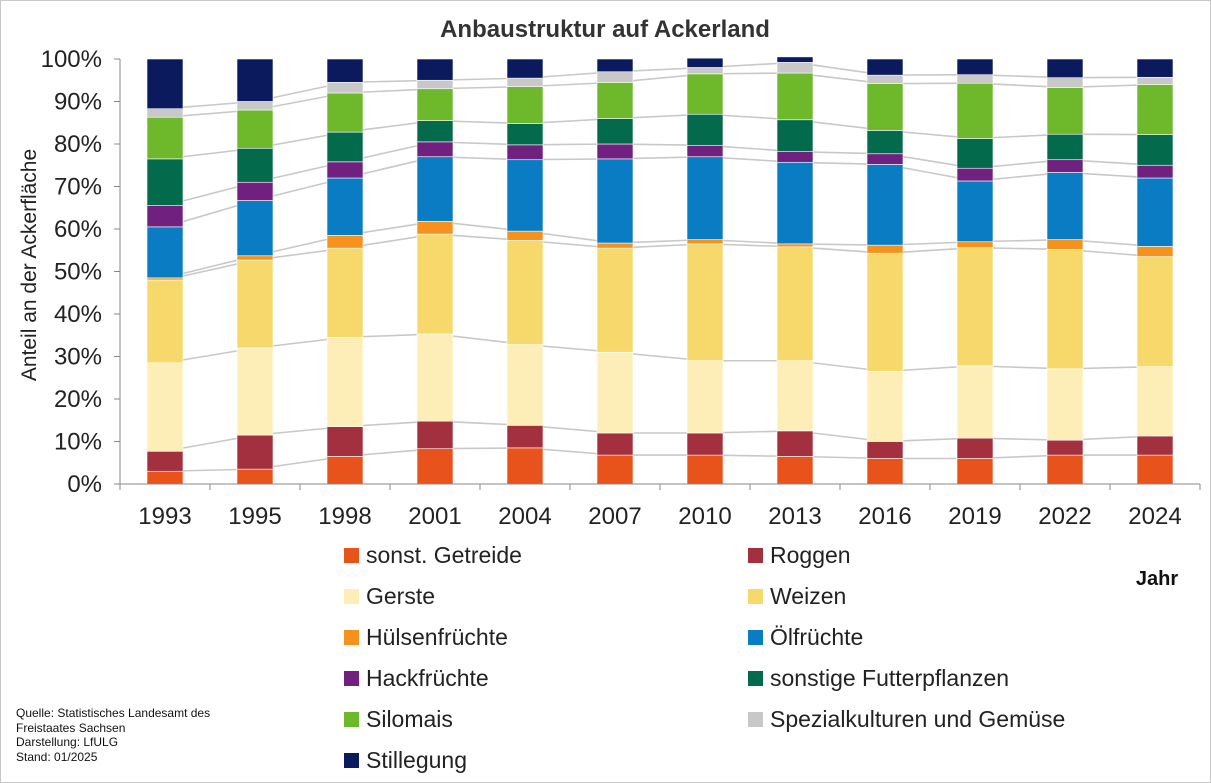  I want to click on y-tick-label: 20%, so click(78, 399).